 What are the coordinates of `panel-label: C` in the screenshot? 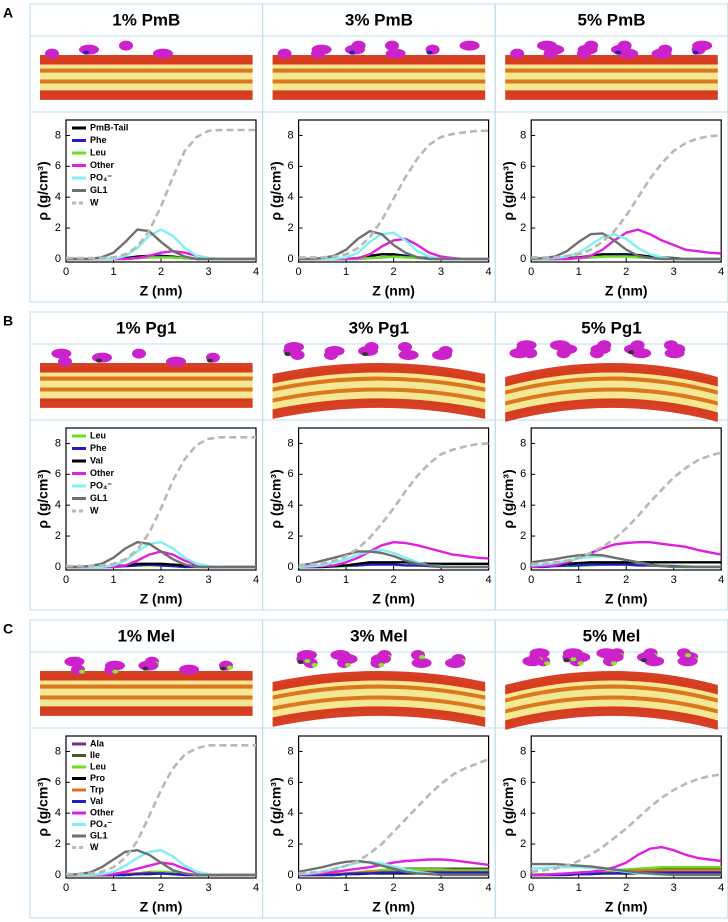 It's located at (8, 629).